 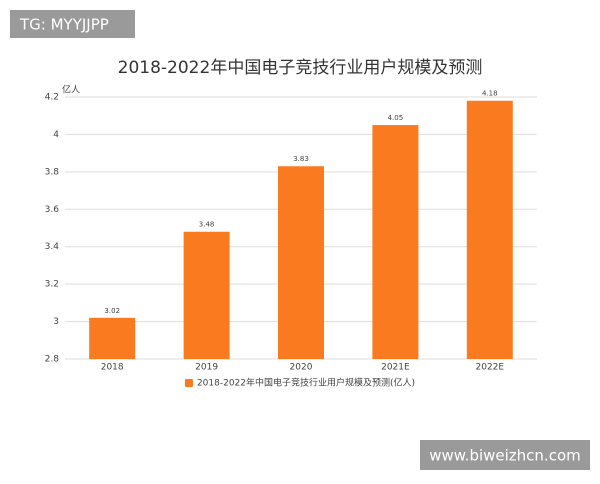 What do you see at coordinates (56, 135) in the screenshot?
I see `y-tick-label: 4` at bounding box center [56, 135].